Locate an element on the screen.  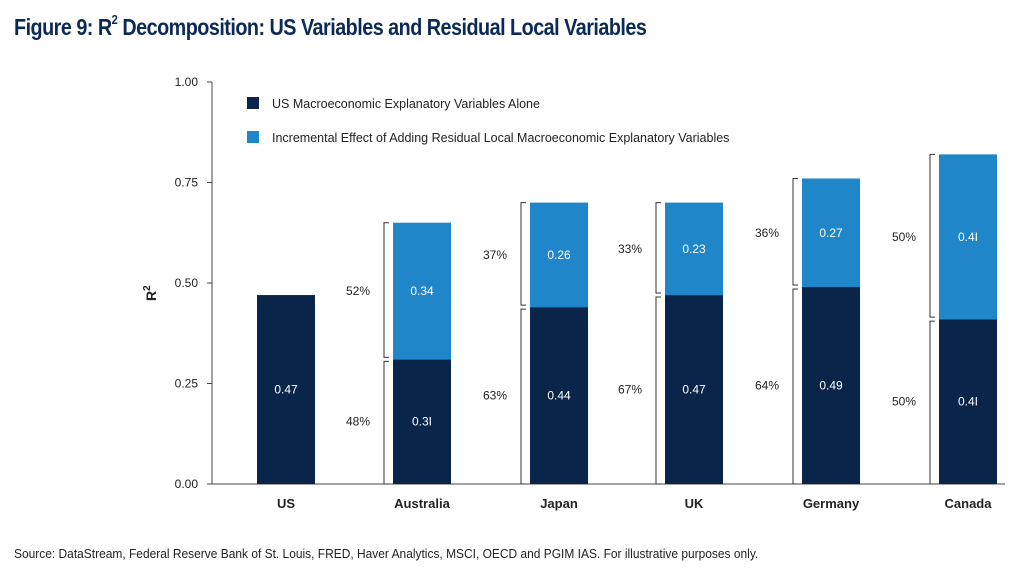
x-tick-label: Germany is located at coordinates (831, 503).